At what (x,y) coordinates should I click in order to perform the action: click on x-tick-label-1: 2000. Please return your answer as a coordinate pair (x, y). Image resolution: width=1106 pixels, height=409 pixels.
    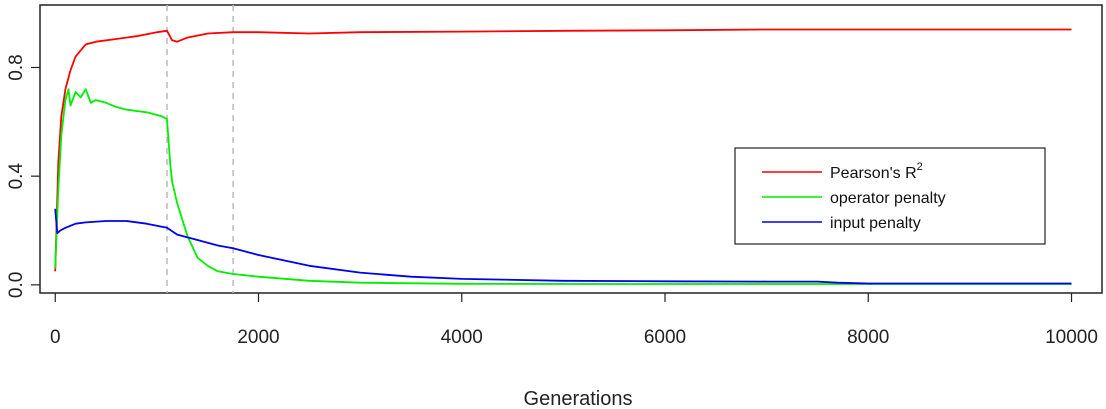
    Looking at the image, I should click on (258, 337).